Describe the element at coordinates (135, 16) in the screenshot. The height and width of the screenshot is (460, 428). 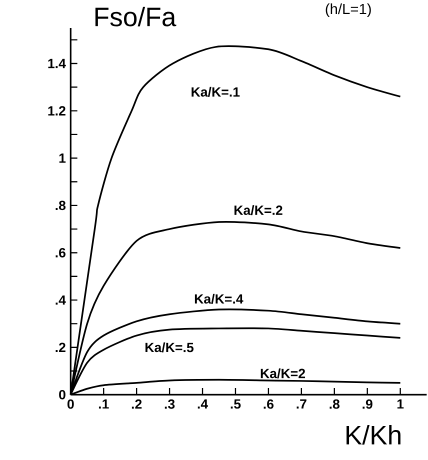
I see `y-axis-title: Fso/Fa` at that location.